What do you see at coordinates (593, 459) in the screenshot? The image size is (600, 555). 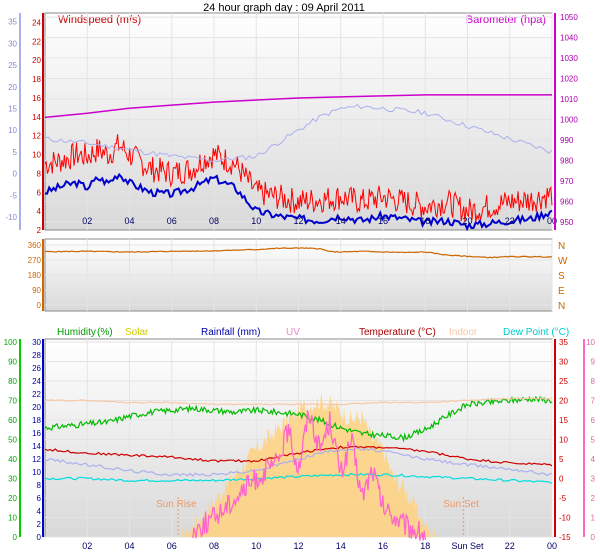 I see `uv-tick-label: 4` at bounding box center [593, 459].